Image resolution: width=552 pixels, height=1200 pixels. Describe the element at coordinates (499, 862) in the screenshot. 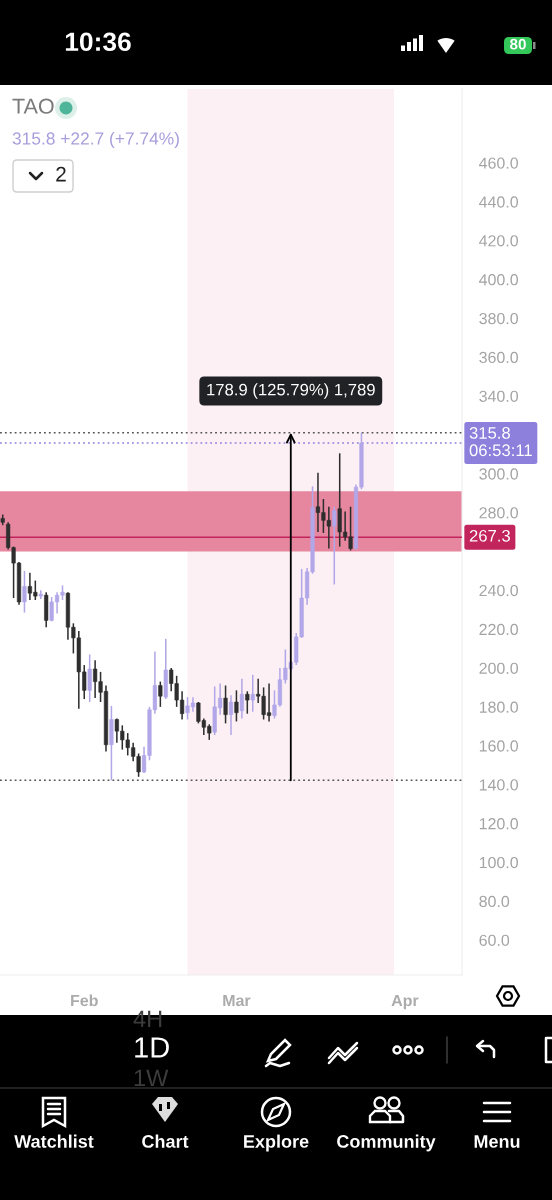

I see `y-tick-label: 100.0` at that location.